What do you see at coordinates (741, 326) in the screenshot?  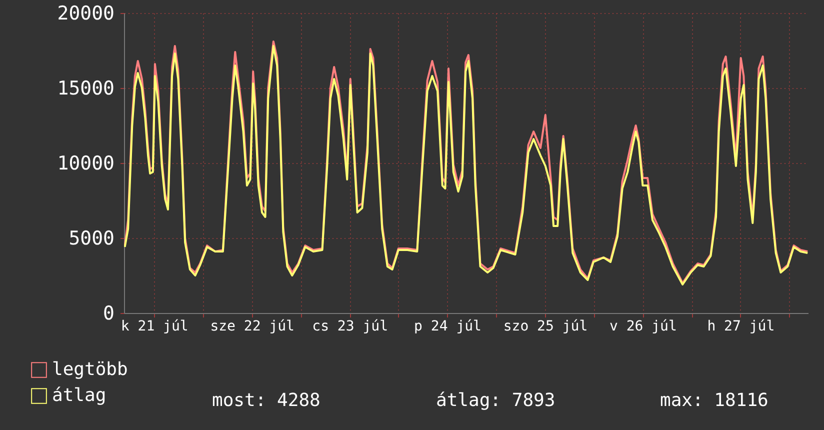 I see `x-tick-label: h 27 júl` at bounding box center [741, 326].